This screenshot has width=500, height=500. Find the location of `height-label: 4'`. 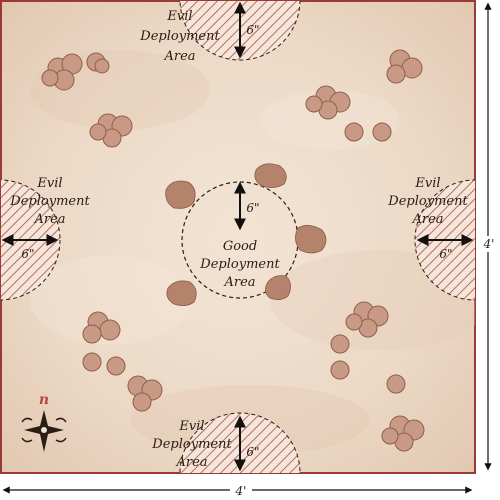

height-label: 4' is located at coordinates (489, 244).